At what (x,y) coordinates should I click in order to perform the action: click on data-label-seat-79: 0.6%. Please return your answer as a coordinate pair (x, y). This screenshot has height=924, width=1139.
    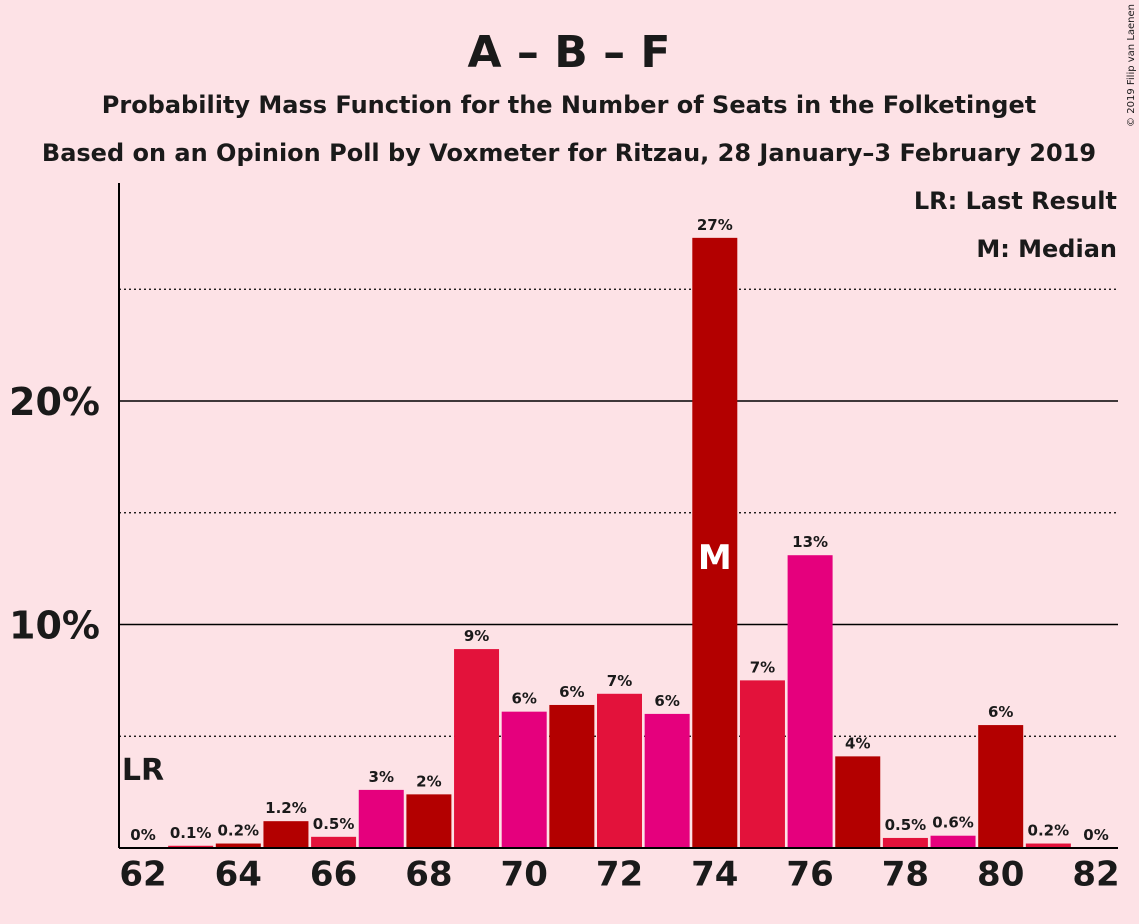
    Looking at the image, I should click on (953, 823).